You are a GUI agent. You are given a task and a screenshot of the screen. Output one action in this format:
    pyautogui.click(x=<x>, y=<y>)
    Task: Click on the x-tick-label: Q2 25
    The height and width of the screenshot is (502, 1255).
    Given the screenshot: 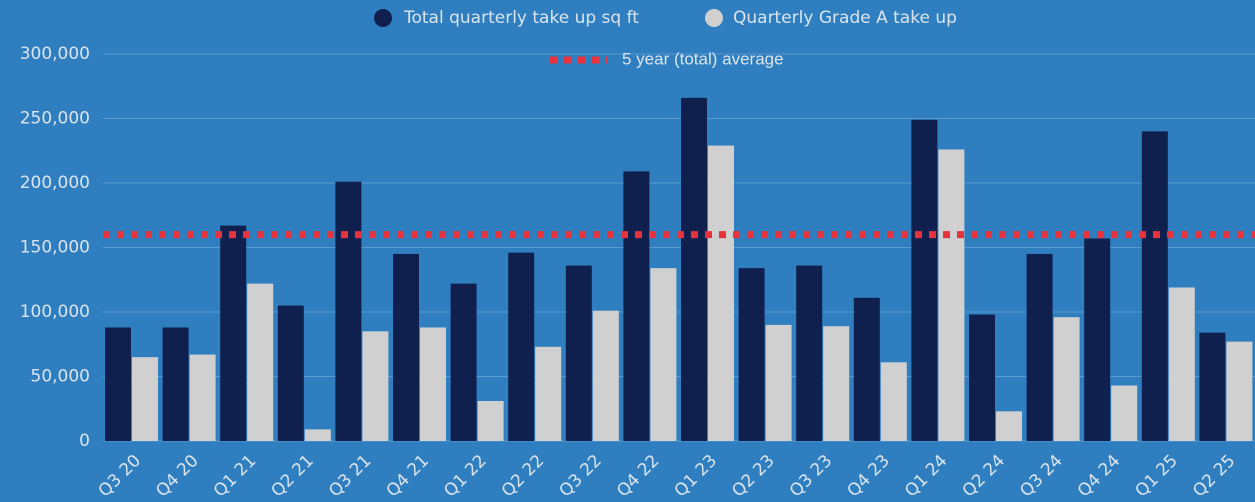 What is the action you would take?
    pyautogui.click(x=1214, y=476)
    